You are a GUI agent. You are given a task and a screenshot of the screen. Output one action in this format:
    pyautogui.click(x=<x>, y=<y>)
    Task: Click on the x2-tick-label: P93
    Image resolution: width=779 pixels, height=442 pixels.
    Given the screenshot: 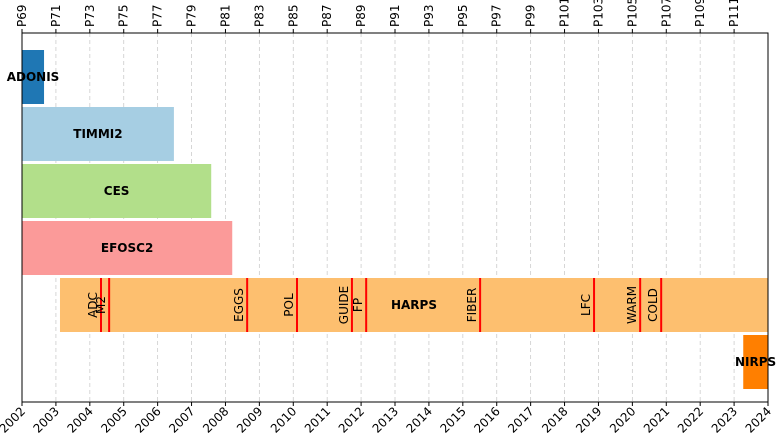 What is the action you would take?
    pyautogui.click(x=429, y=15)
    